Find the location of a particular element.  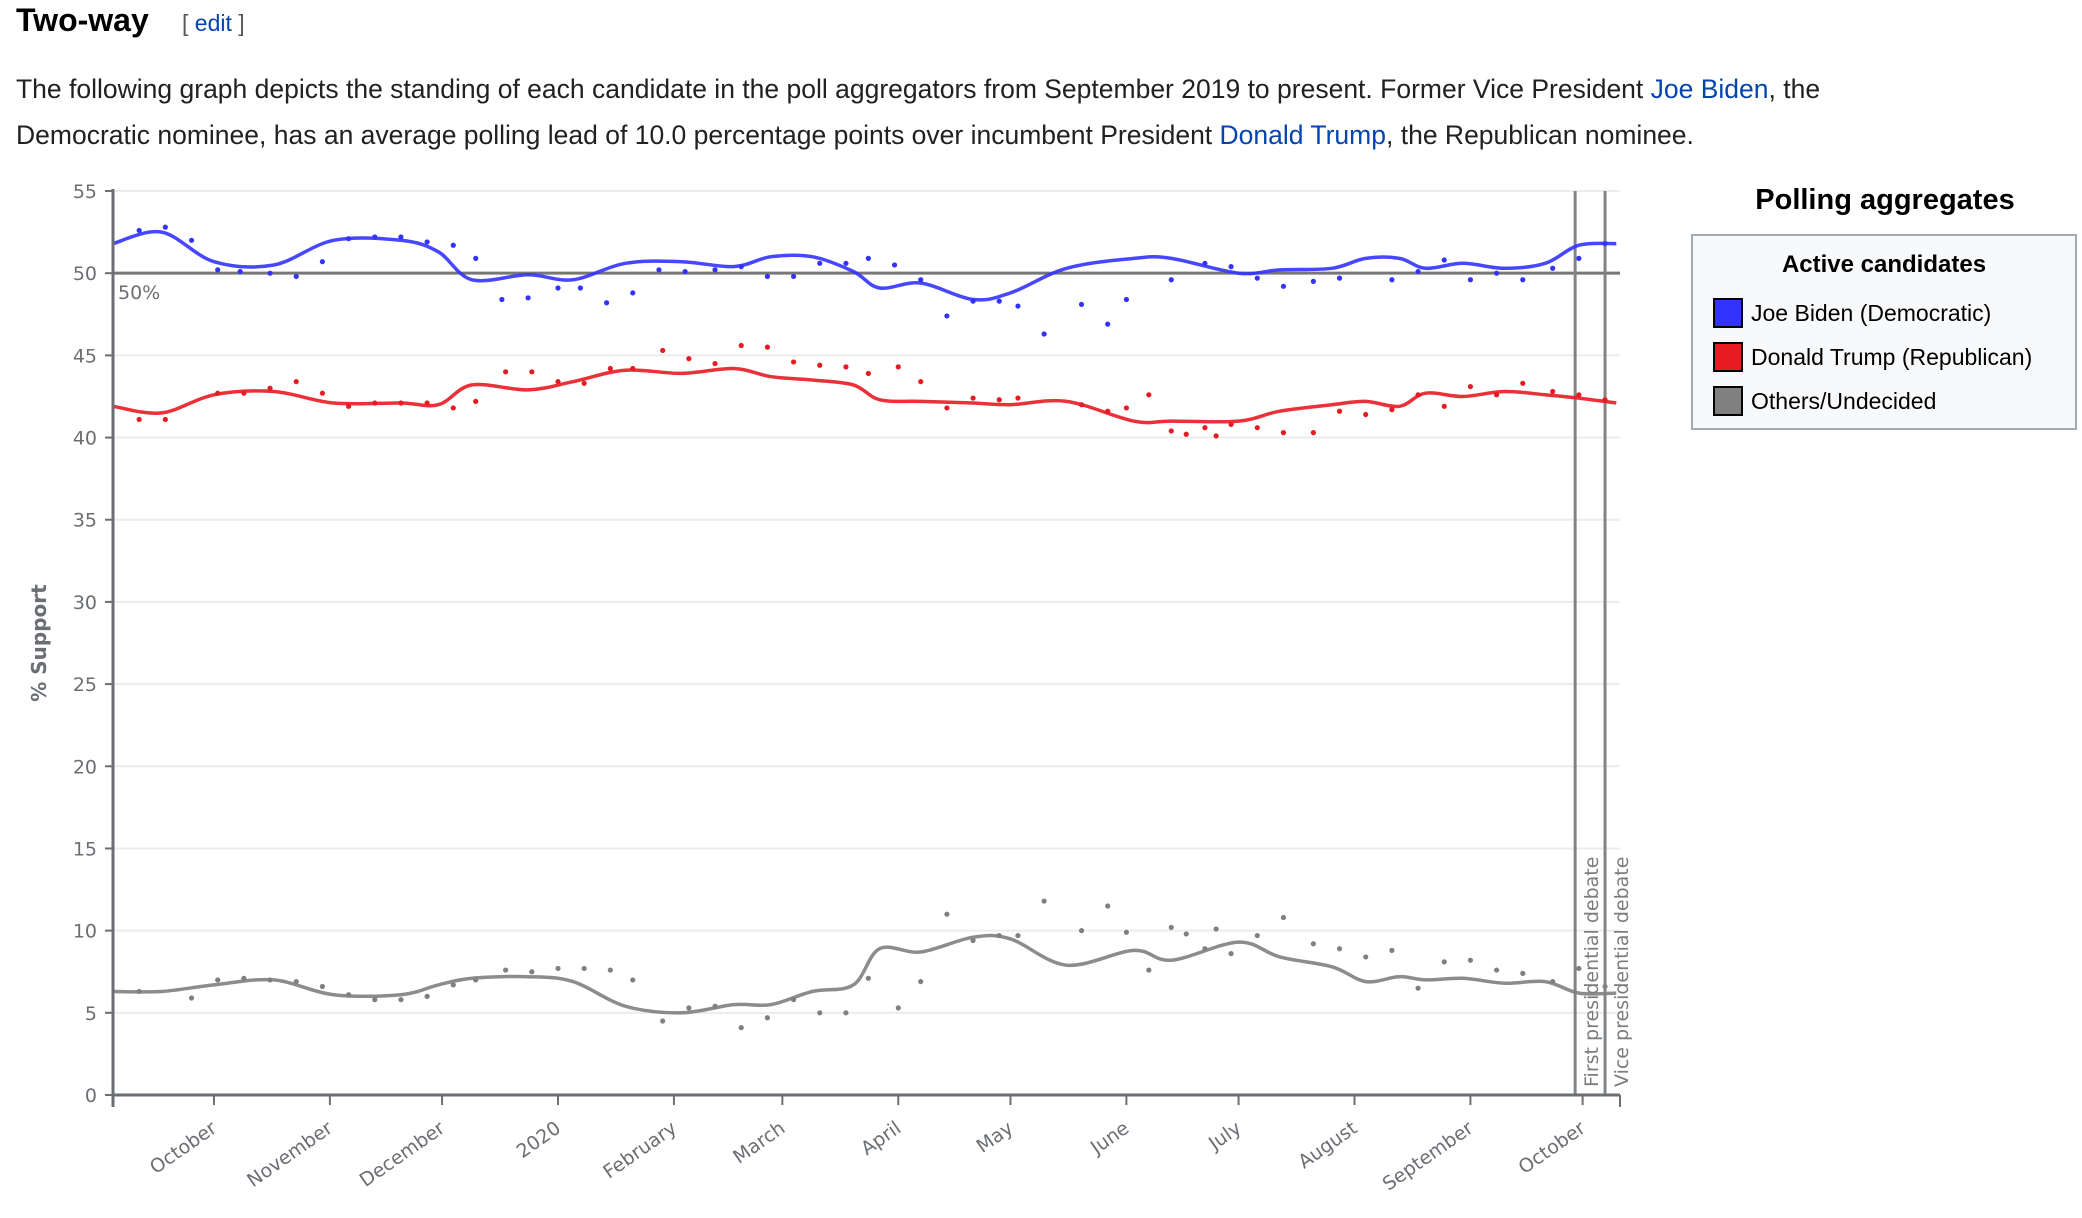

x-tick-label: December is located at coordinates (402, 1154).